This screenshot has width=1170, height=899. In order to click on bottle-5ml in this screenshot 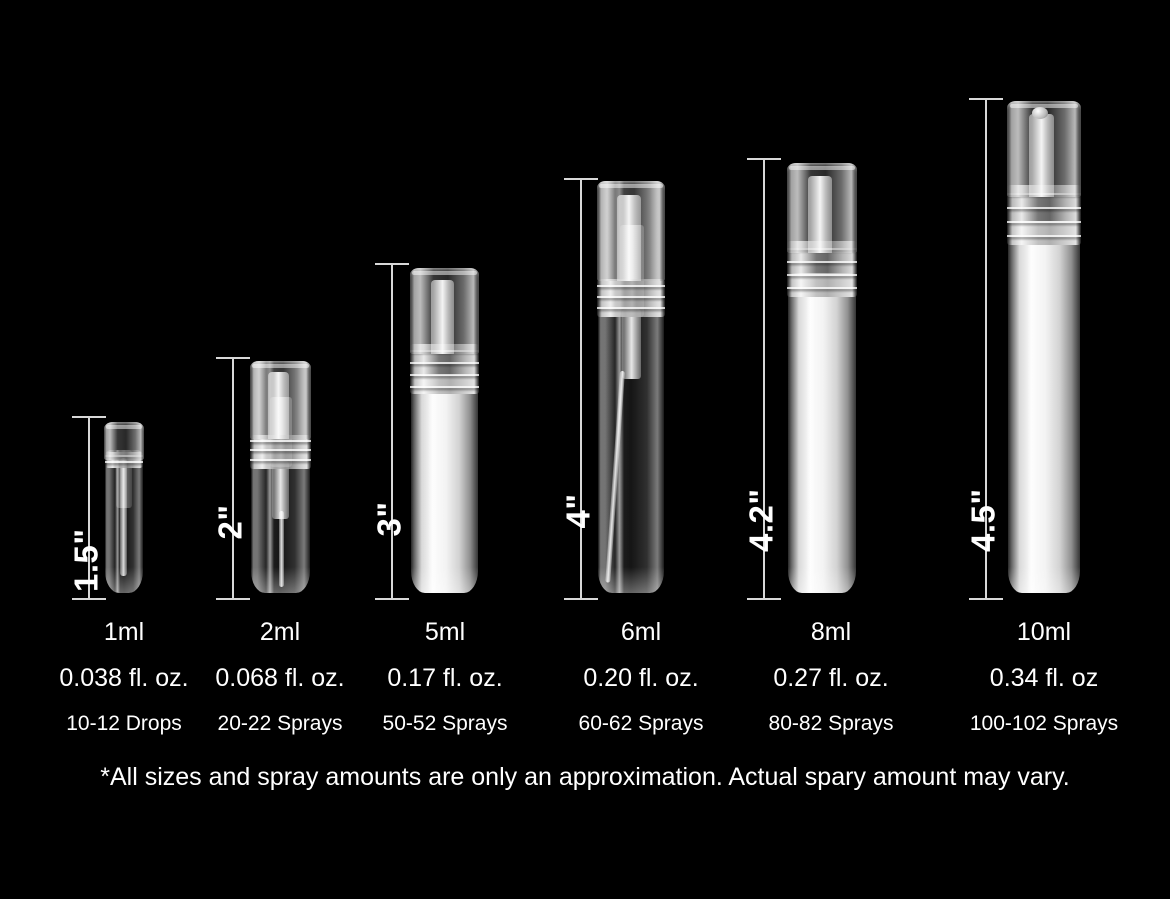, I will do `click(444, 430)`.